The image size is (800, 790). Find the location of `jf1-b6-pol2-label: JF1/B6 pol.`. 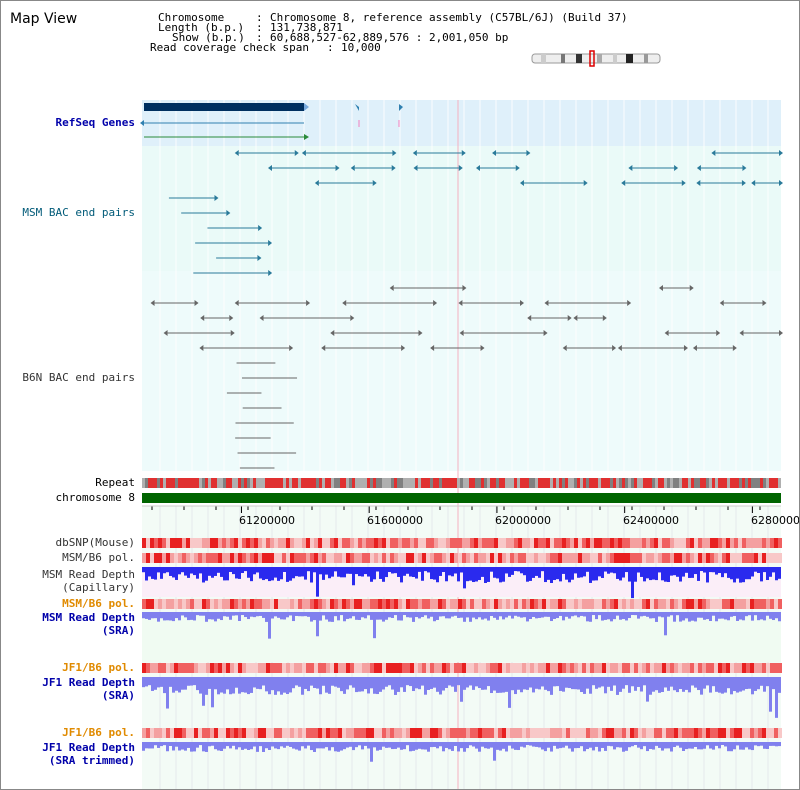

jf1-b6-pol2-label: JF1/B6 pol. is located at coordinates (98, 732).